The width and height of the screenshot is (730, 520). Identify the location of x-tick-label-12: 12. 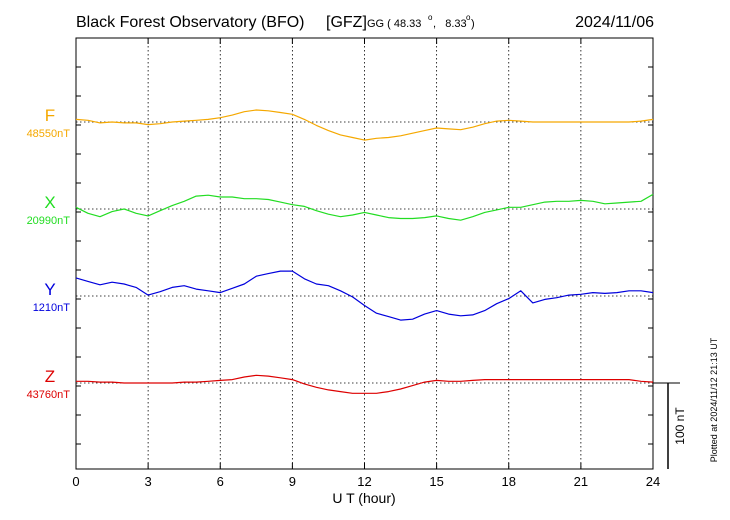
(364, 481).